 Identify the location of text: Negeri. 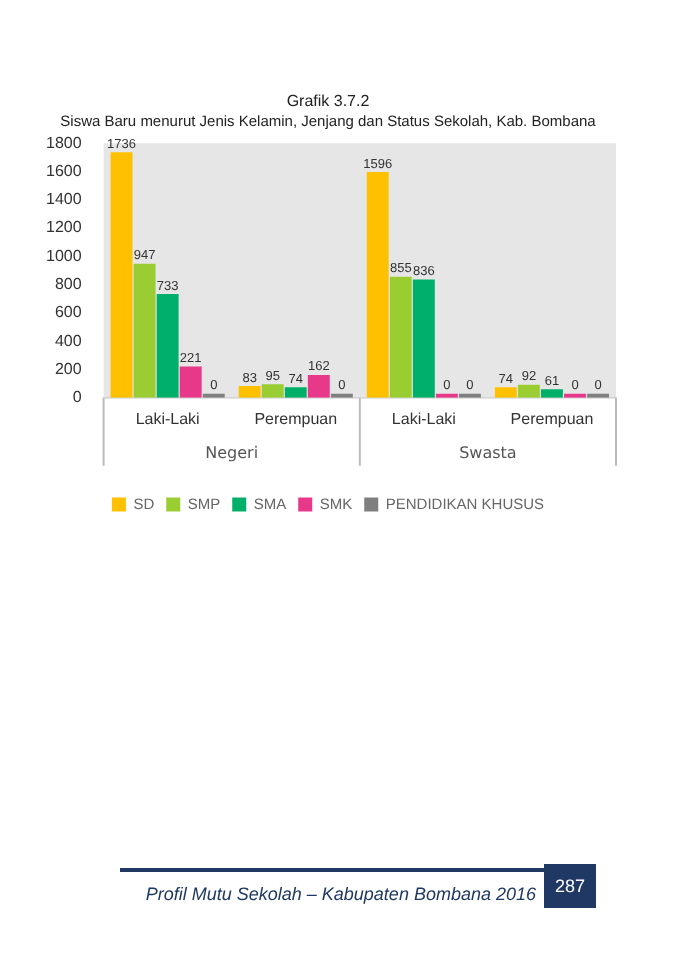
(232, 452).